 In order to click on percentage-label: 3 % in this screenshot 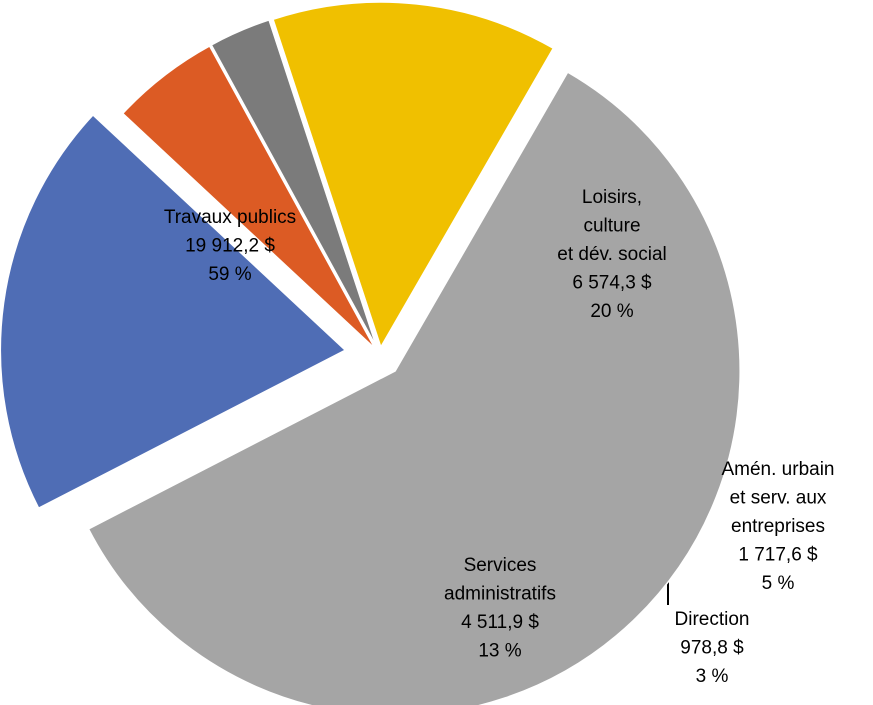, I will do `click(712, 676)`.